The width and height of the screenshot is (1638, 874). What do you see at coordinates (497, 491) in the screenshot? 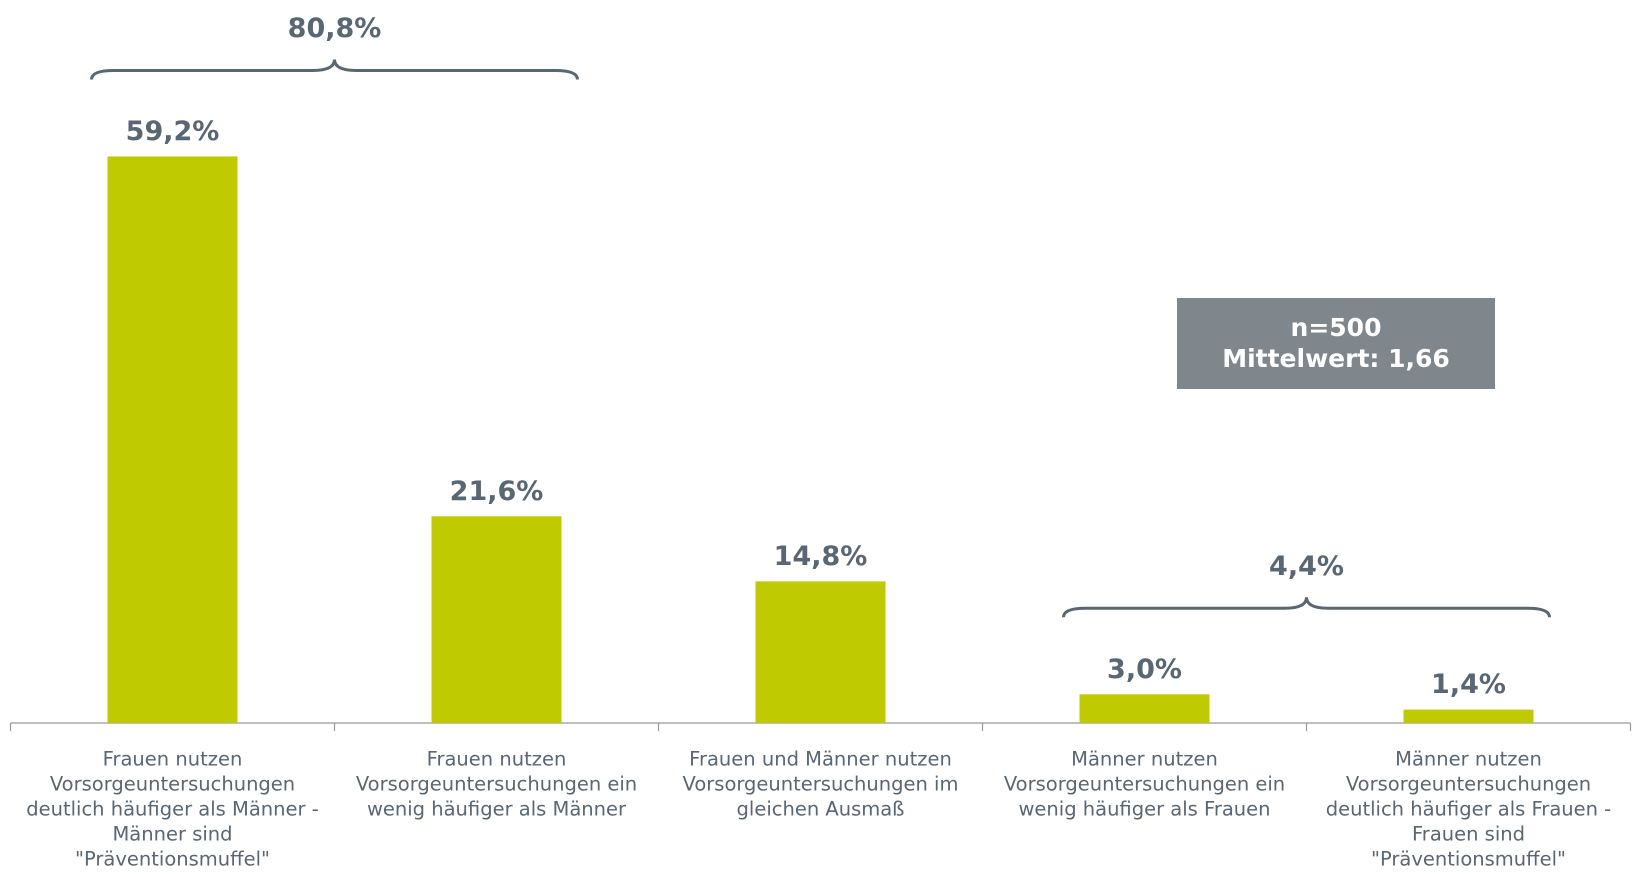
I see `value-label: 21,6%` at bounding box center [497, 491].